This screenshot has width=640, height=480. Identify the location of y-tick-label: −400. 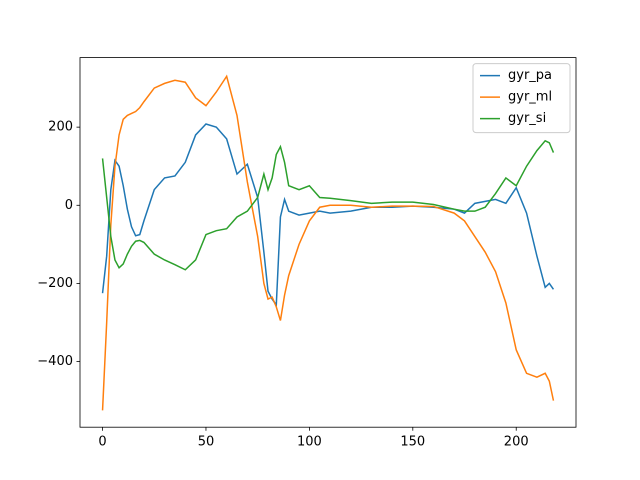
(55, 361).